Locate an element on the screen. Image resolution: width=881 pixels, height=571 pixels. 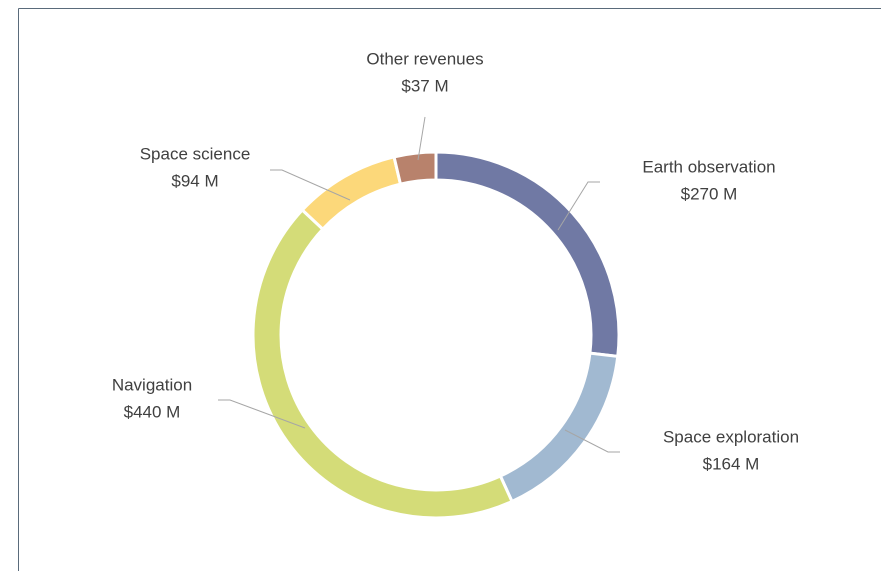
slice-label: Space science is located at coordinates (195, 153).